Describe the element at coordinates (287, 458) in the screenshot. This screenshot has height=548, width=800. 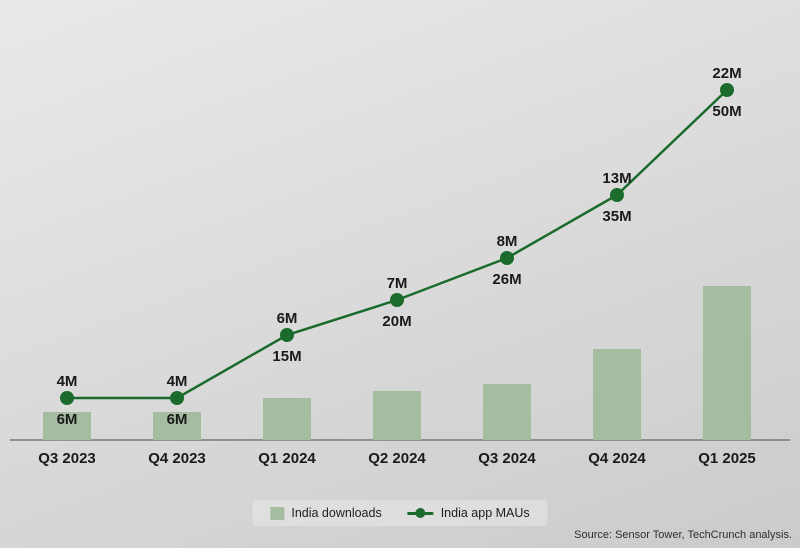
I see `category-label: Q1 2024` at that location.